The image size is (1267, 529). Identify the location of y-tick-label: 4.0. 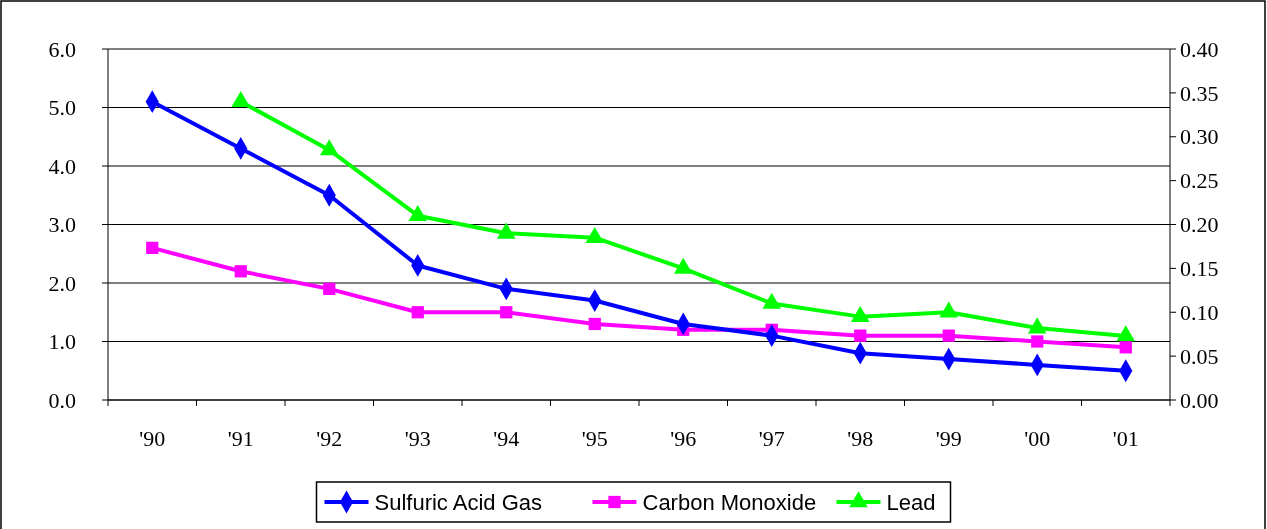
(62, 166).